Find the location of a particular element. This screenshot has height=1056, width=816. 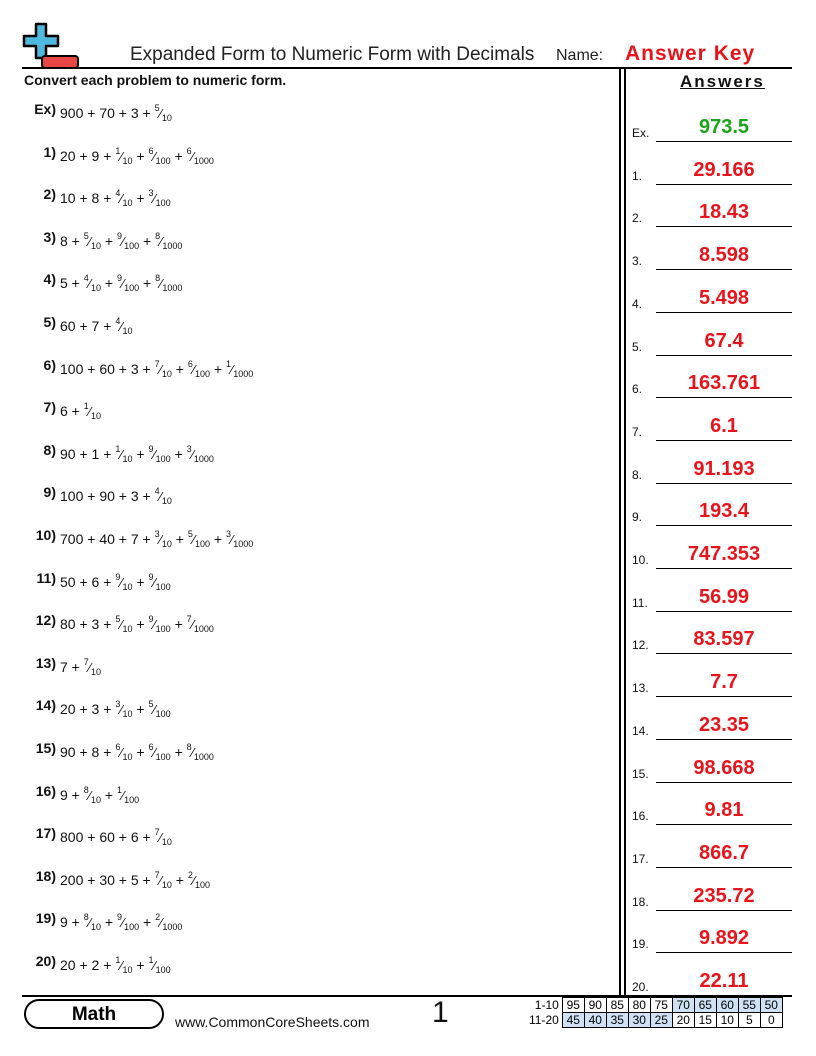

fraction-term: 1⁄100 is located at coordinates (127, 794).